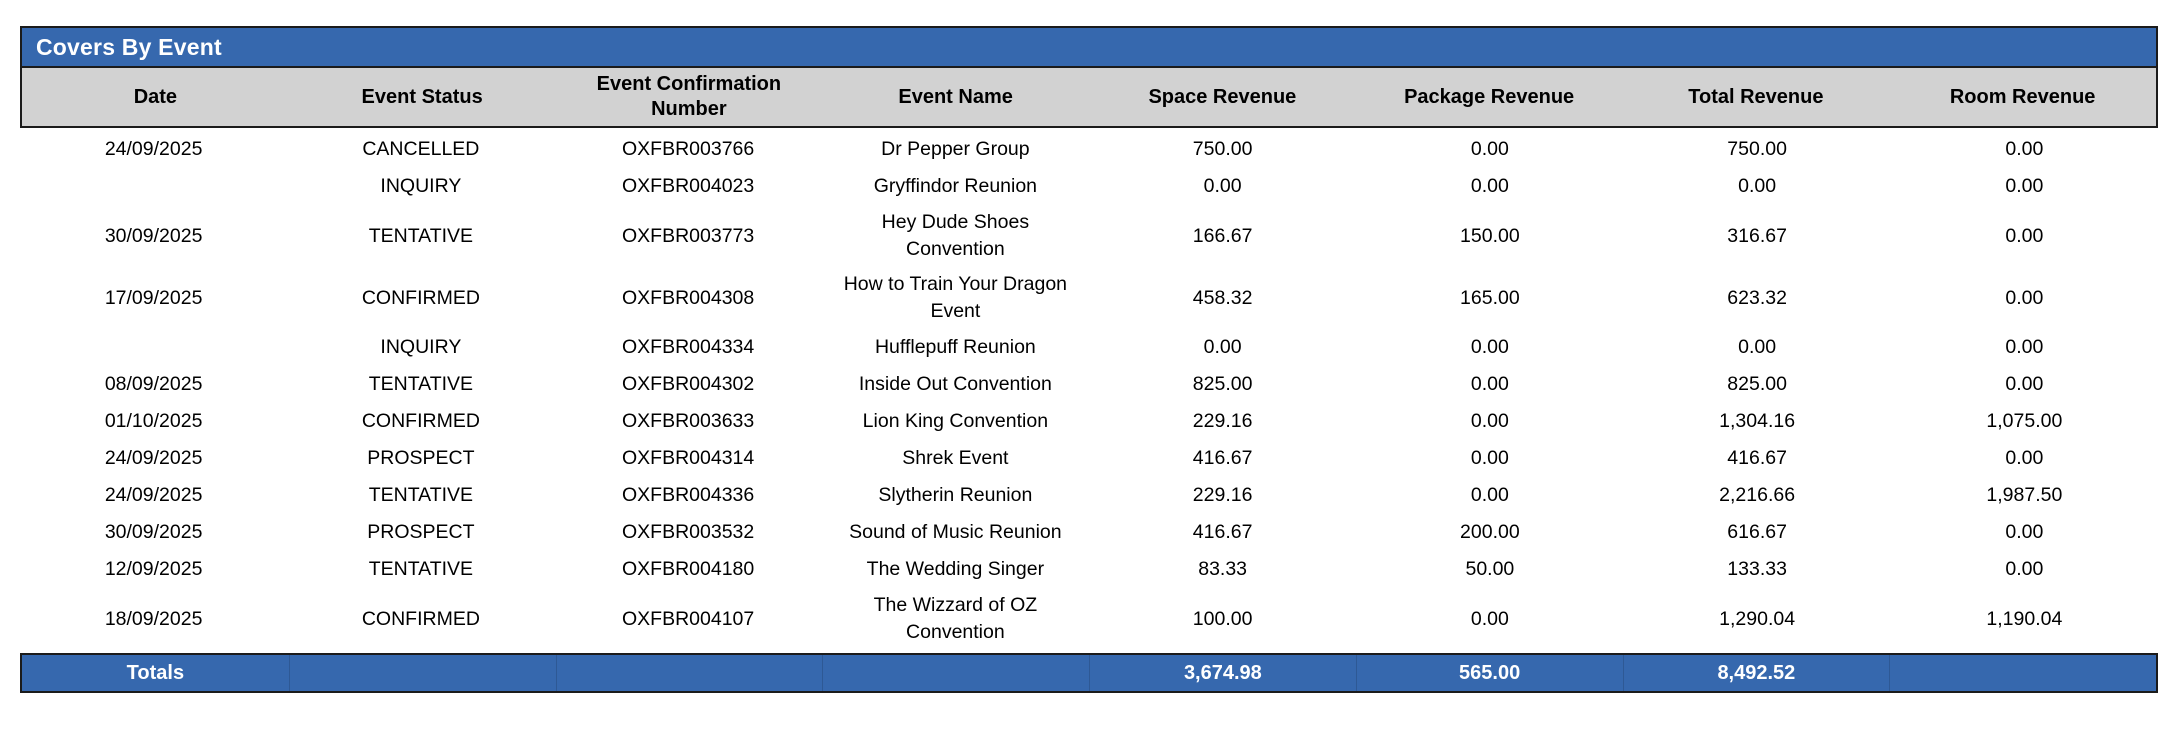 The width and height of the screenshot is (2182, 734). I want to click on cell-total: 1,304.16, so click(1757, 421).